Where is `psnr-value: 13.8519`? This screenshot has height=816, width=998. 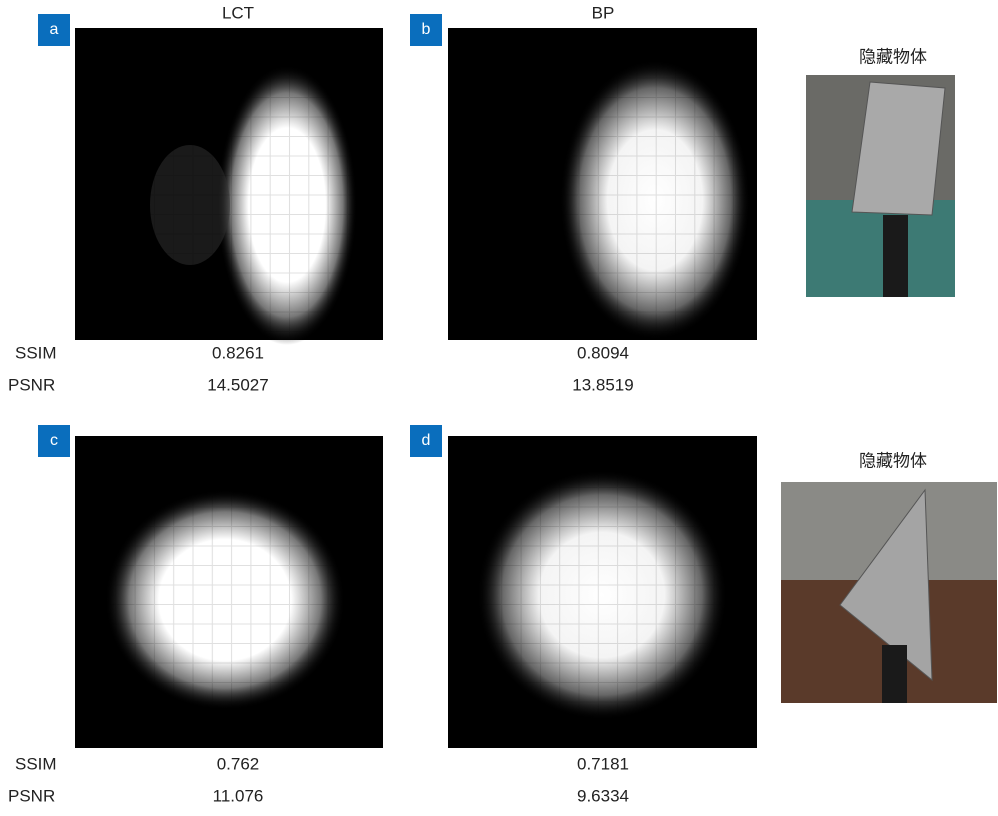
psnr-value: 13.8519 is located at coordinates (602, 384).